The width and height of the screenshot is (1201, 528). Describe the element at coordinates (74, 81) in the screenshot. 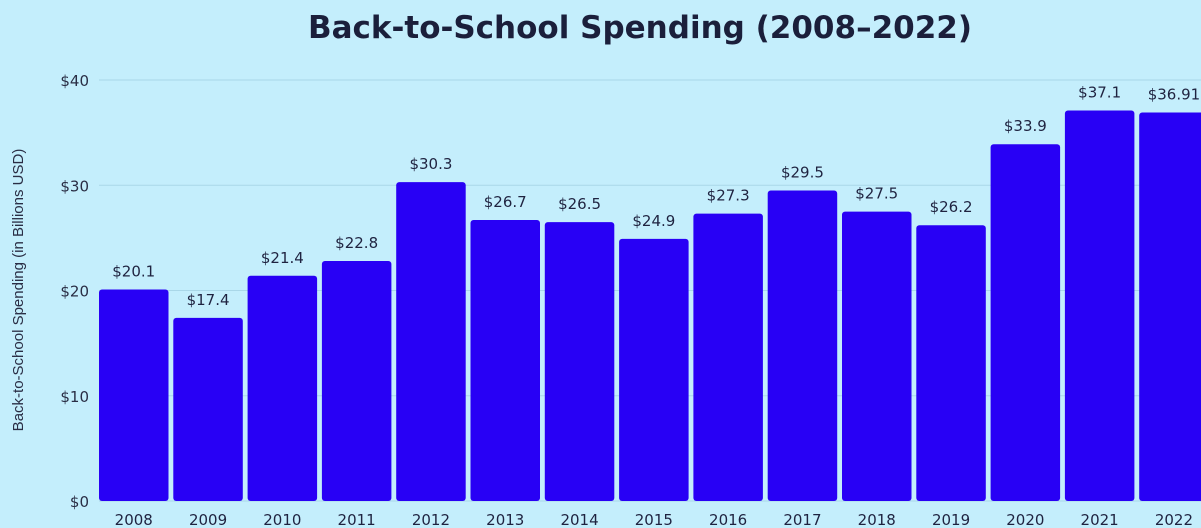

I see `y-tick-label: $40` at that location.